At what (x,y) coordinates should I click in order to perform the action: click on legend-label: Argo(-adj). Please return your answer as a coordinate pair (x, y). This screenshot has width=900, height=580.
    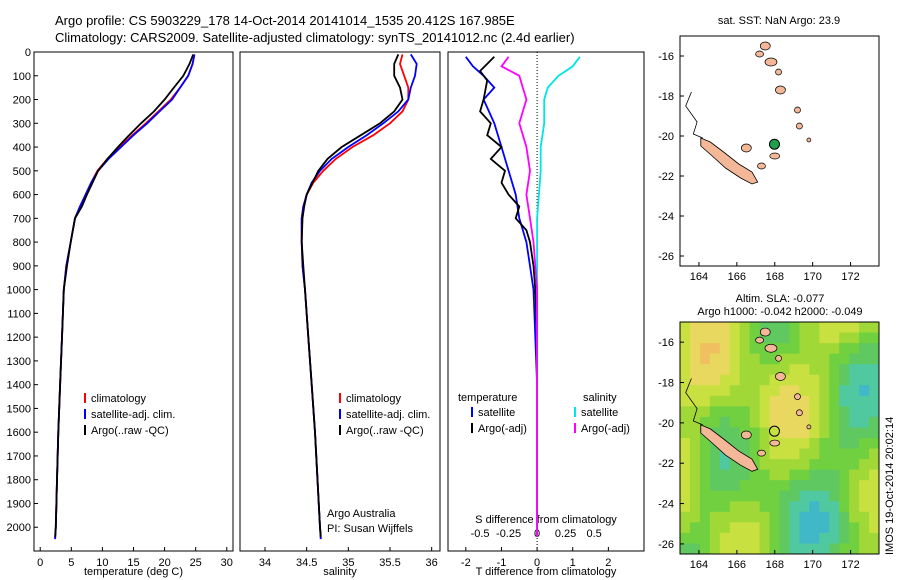
    Looking at the image, I should click on (502, 429).